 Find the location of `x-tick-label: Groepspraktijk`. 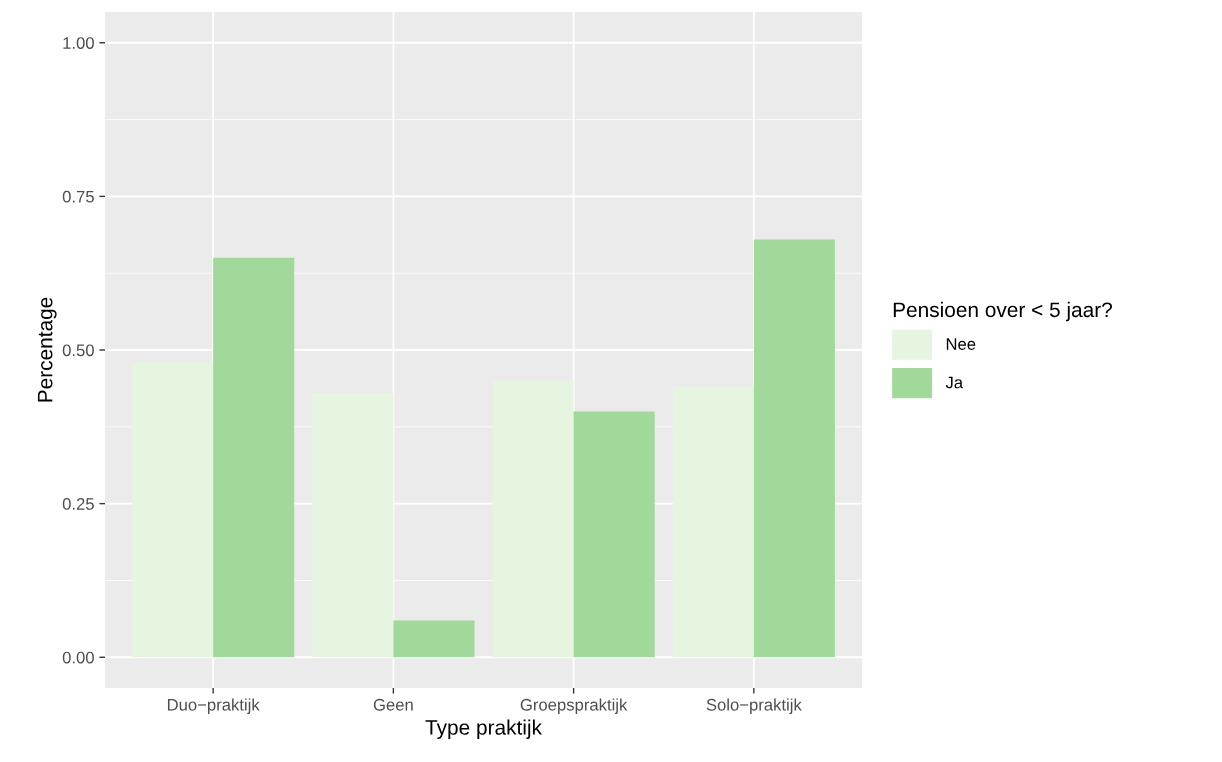

x-tick-label: Groepspraktijk is located at coordinates (574, 706).